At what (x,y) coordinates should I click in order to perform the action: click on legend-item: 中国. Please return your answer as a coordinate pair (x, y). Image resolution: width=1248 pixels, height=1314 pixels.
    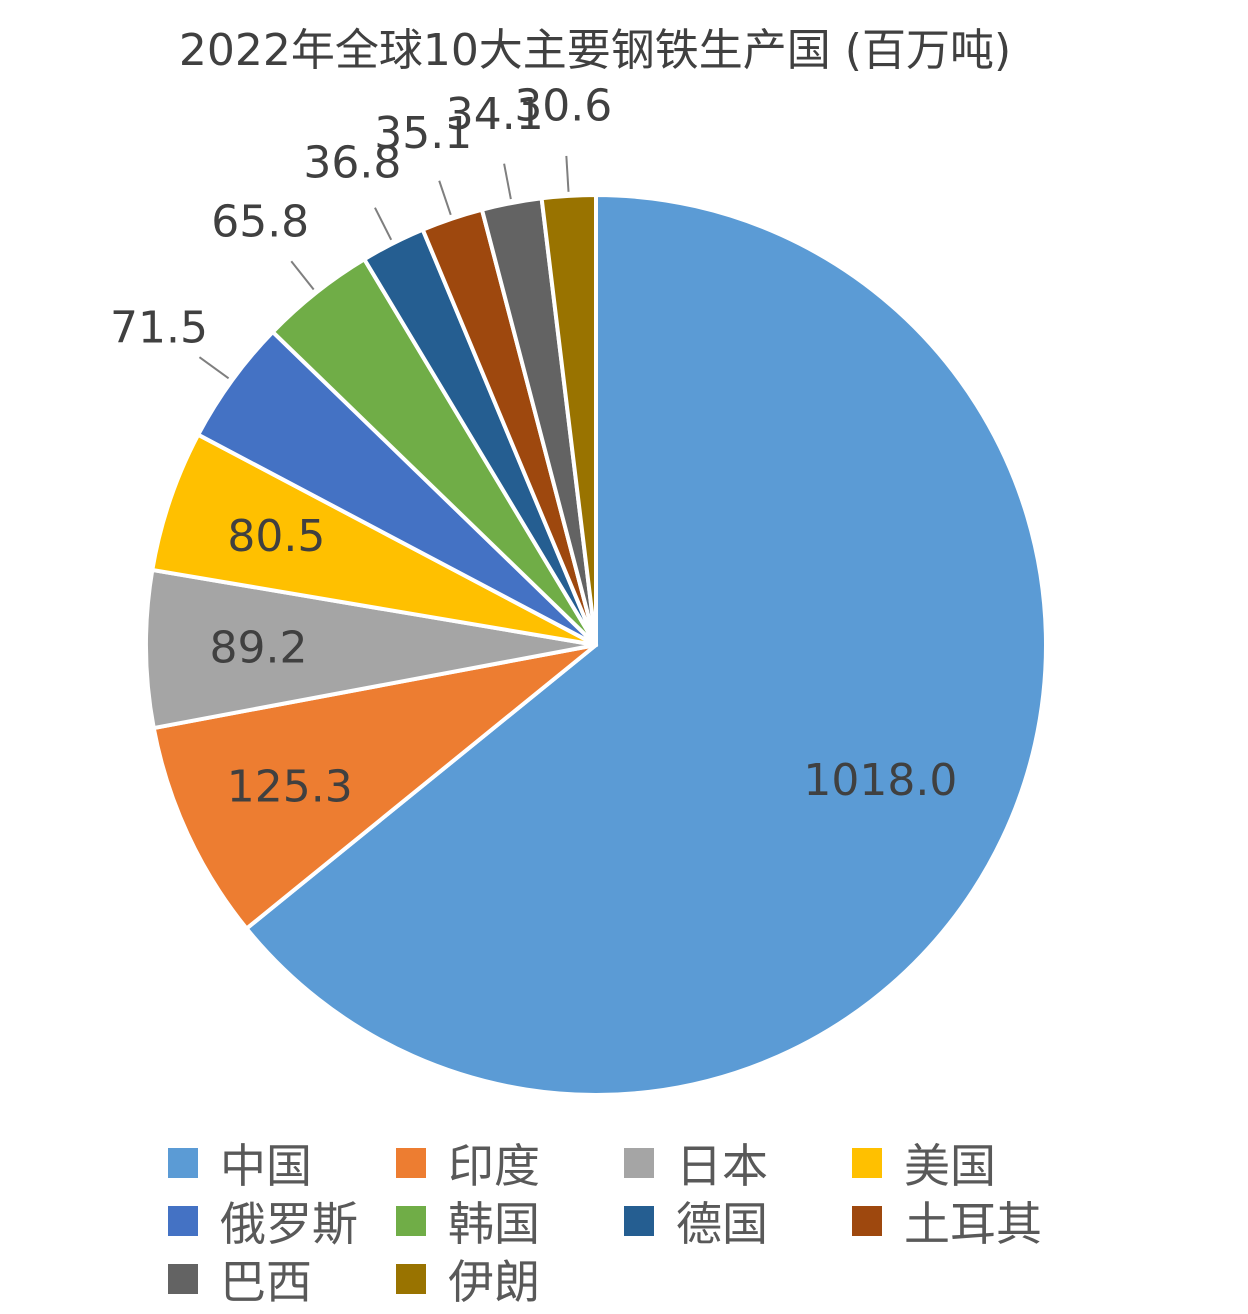
    Looking at the image, I should click on (240, 1163).